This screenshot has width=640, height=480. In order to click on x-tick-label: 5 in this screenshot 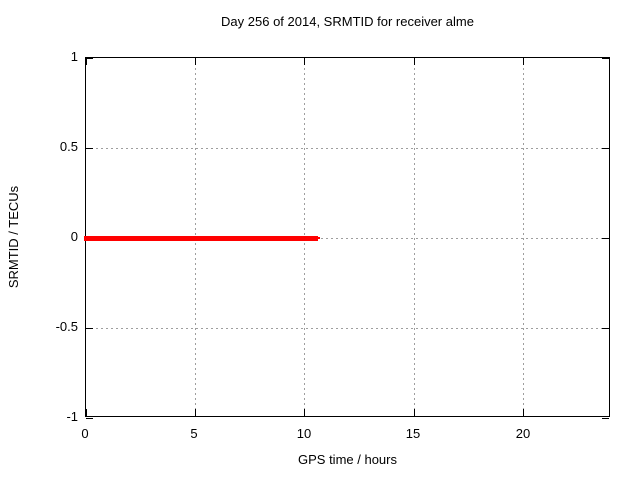, I will do `click(194, 433)`.